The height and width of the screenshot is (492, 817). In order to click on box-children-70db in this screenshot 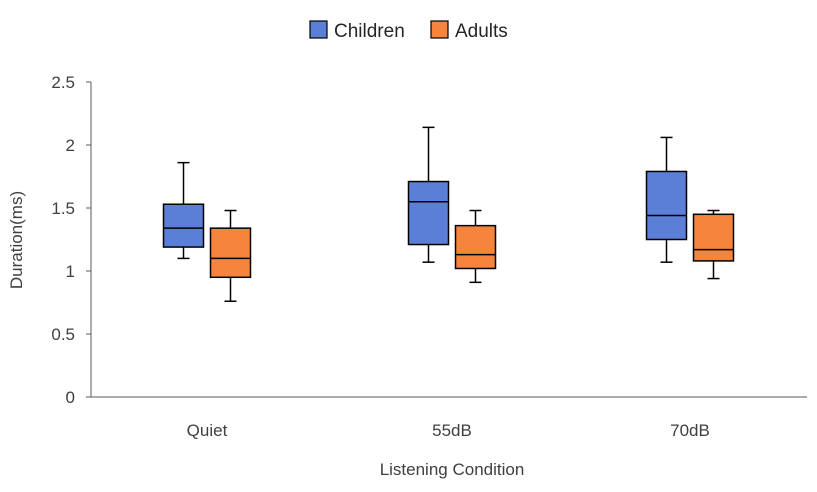, I will do `click(666, 199)`.